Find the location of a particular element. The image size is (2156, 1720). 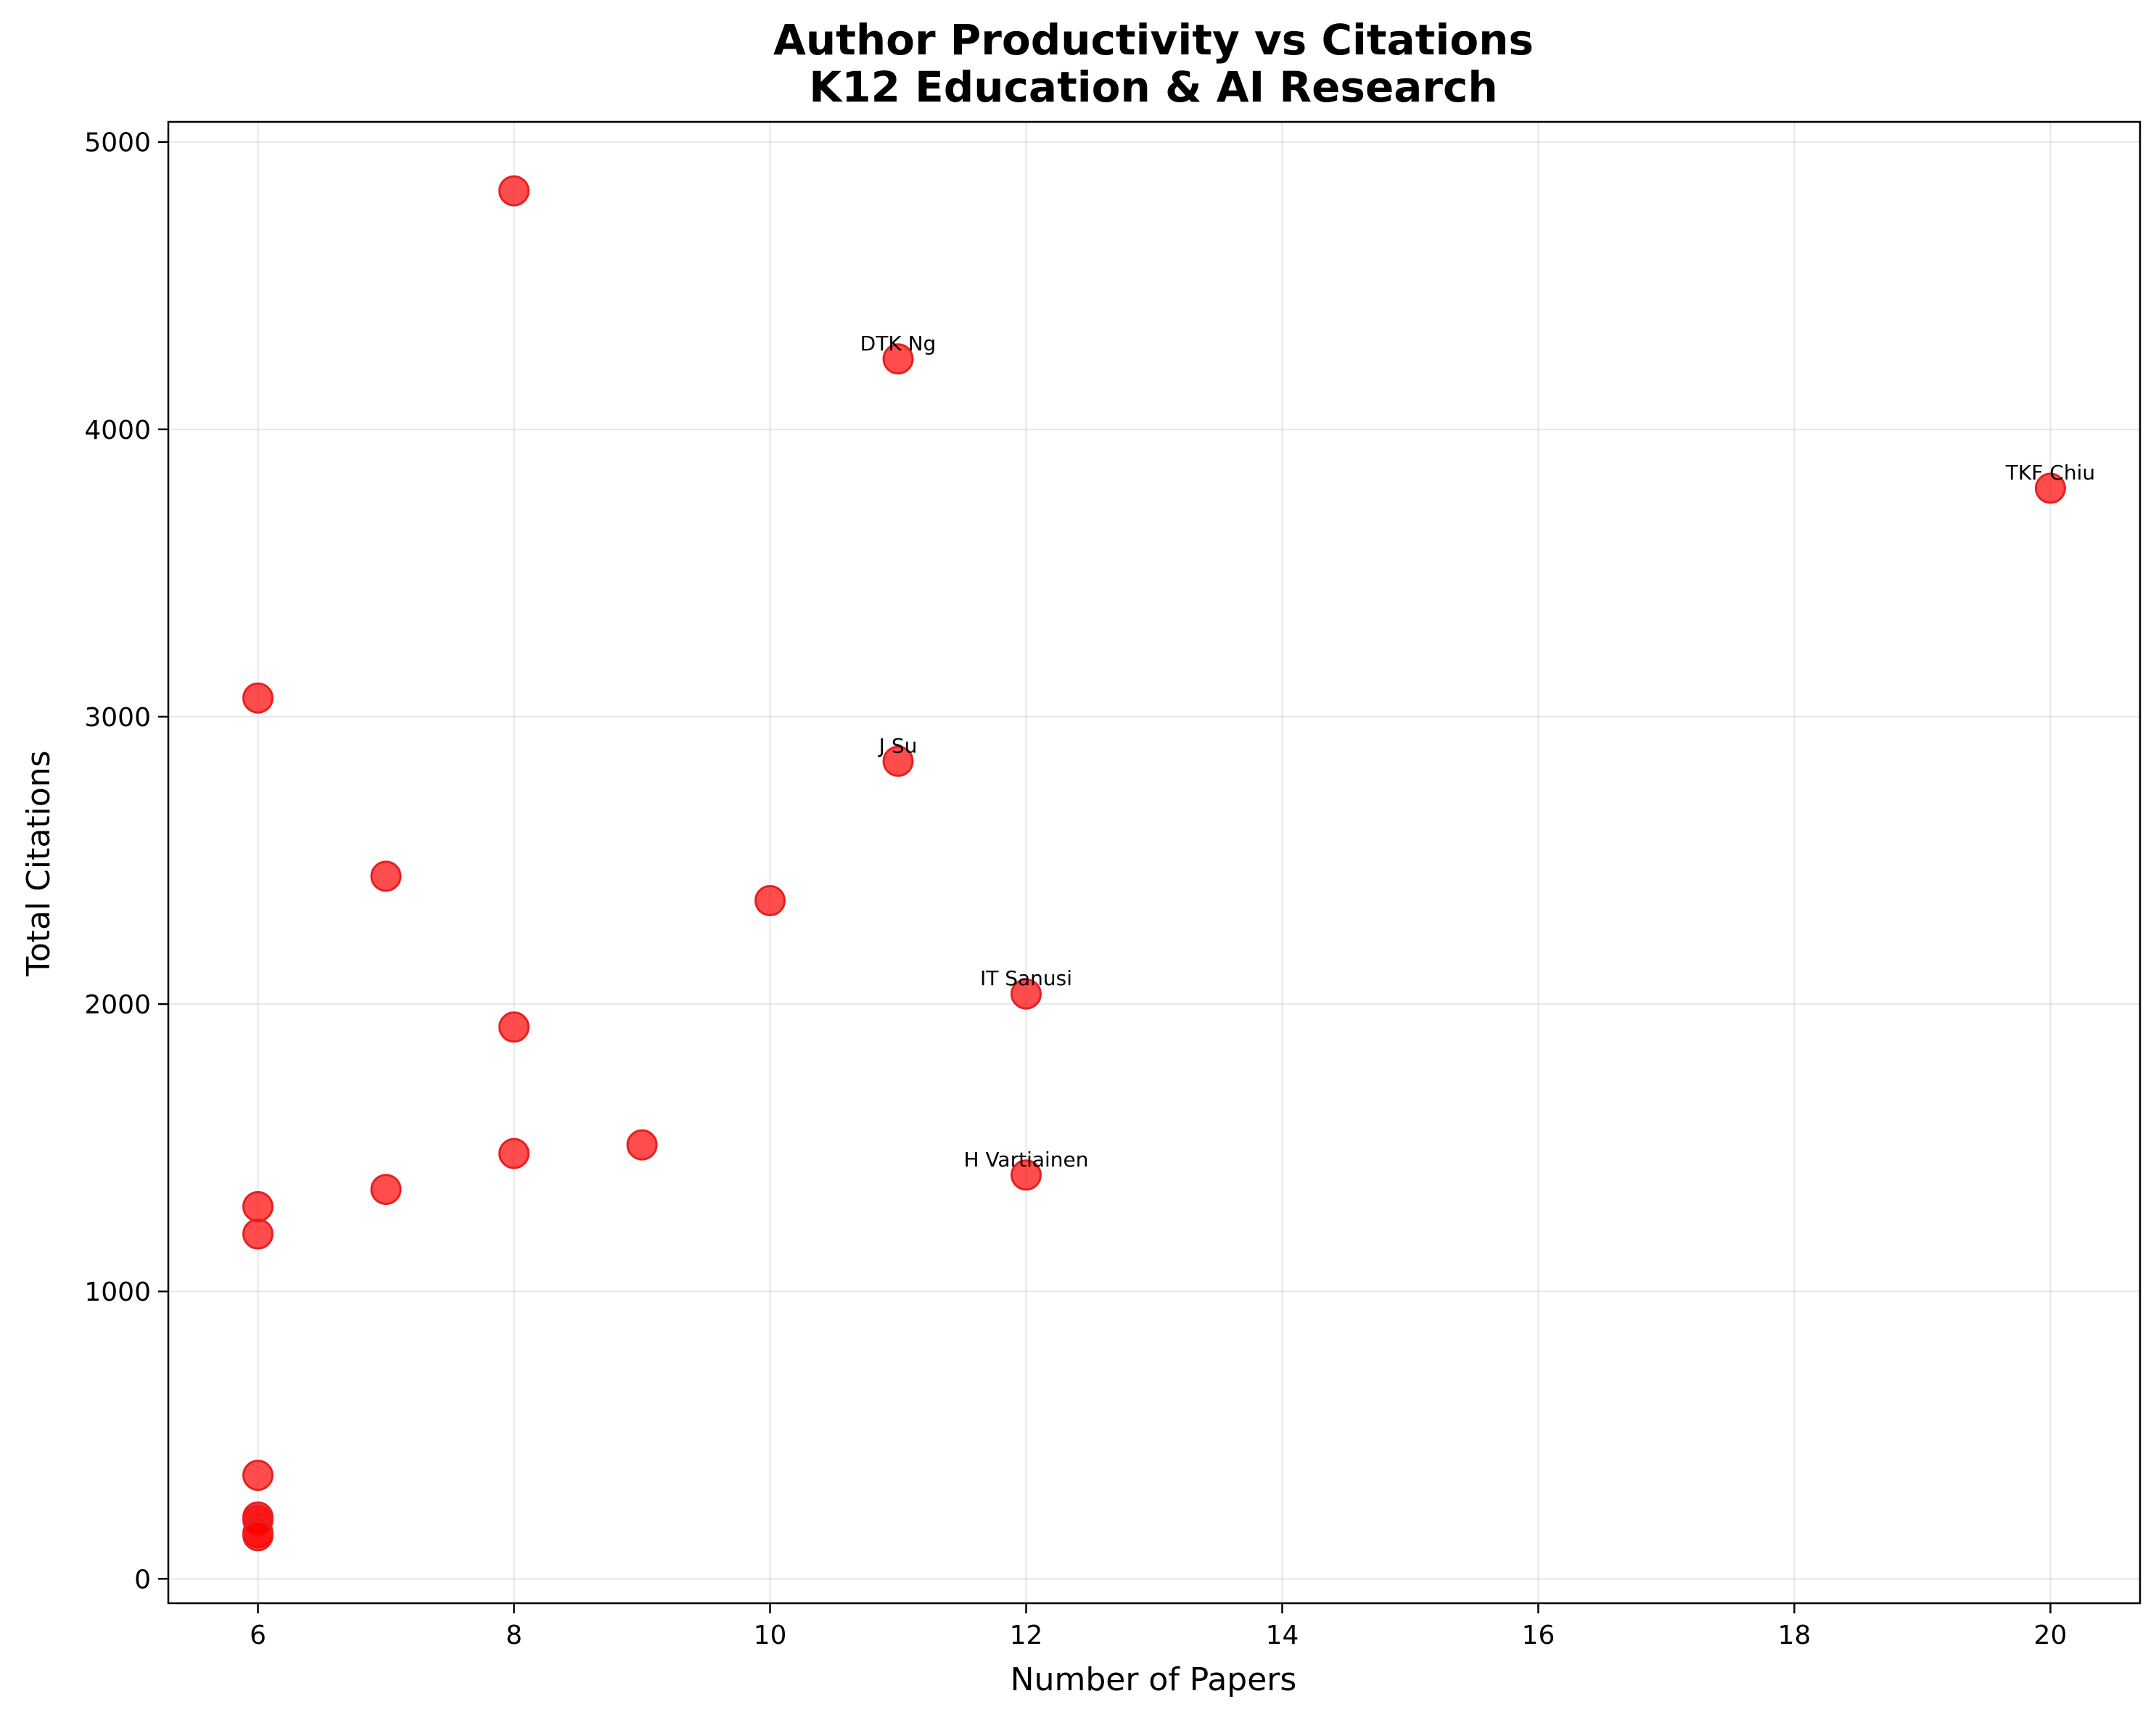

point-label: DTK Ng is located at coordinates (898, 344).